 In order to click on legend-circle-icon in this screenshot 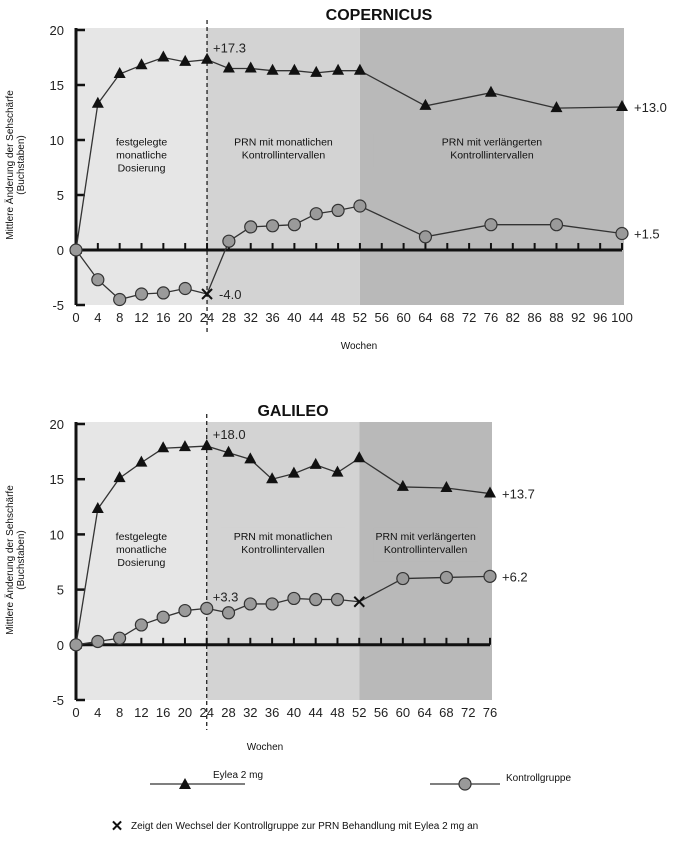, I will do `click(465, 784)`.